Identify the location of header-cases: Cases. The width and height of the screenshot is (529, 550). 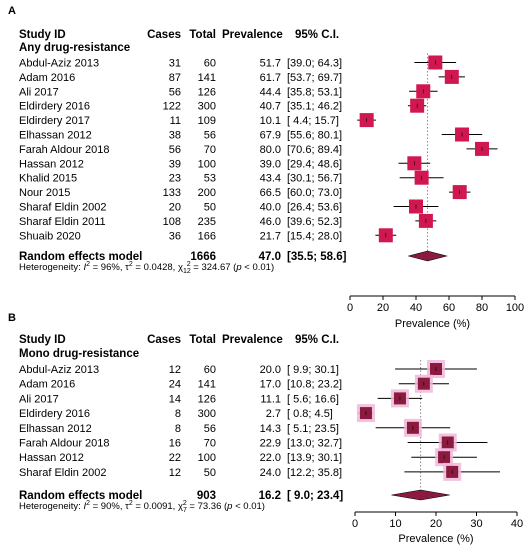
(164, 35).